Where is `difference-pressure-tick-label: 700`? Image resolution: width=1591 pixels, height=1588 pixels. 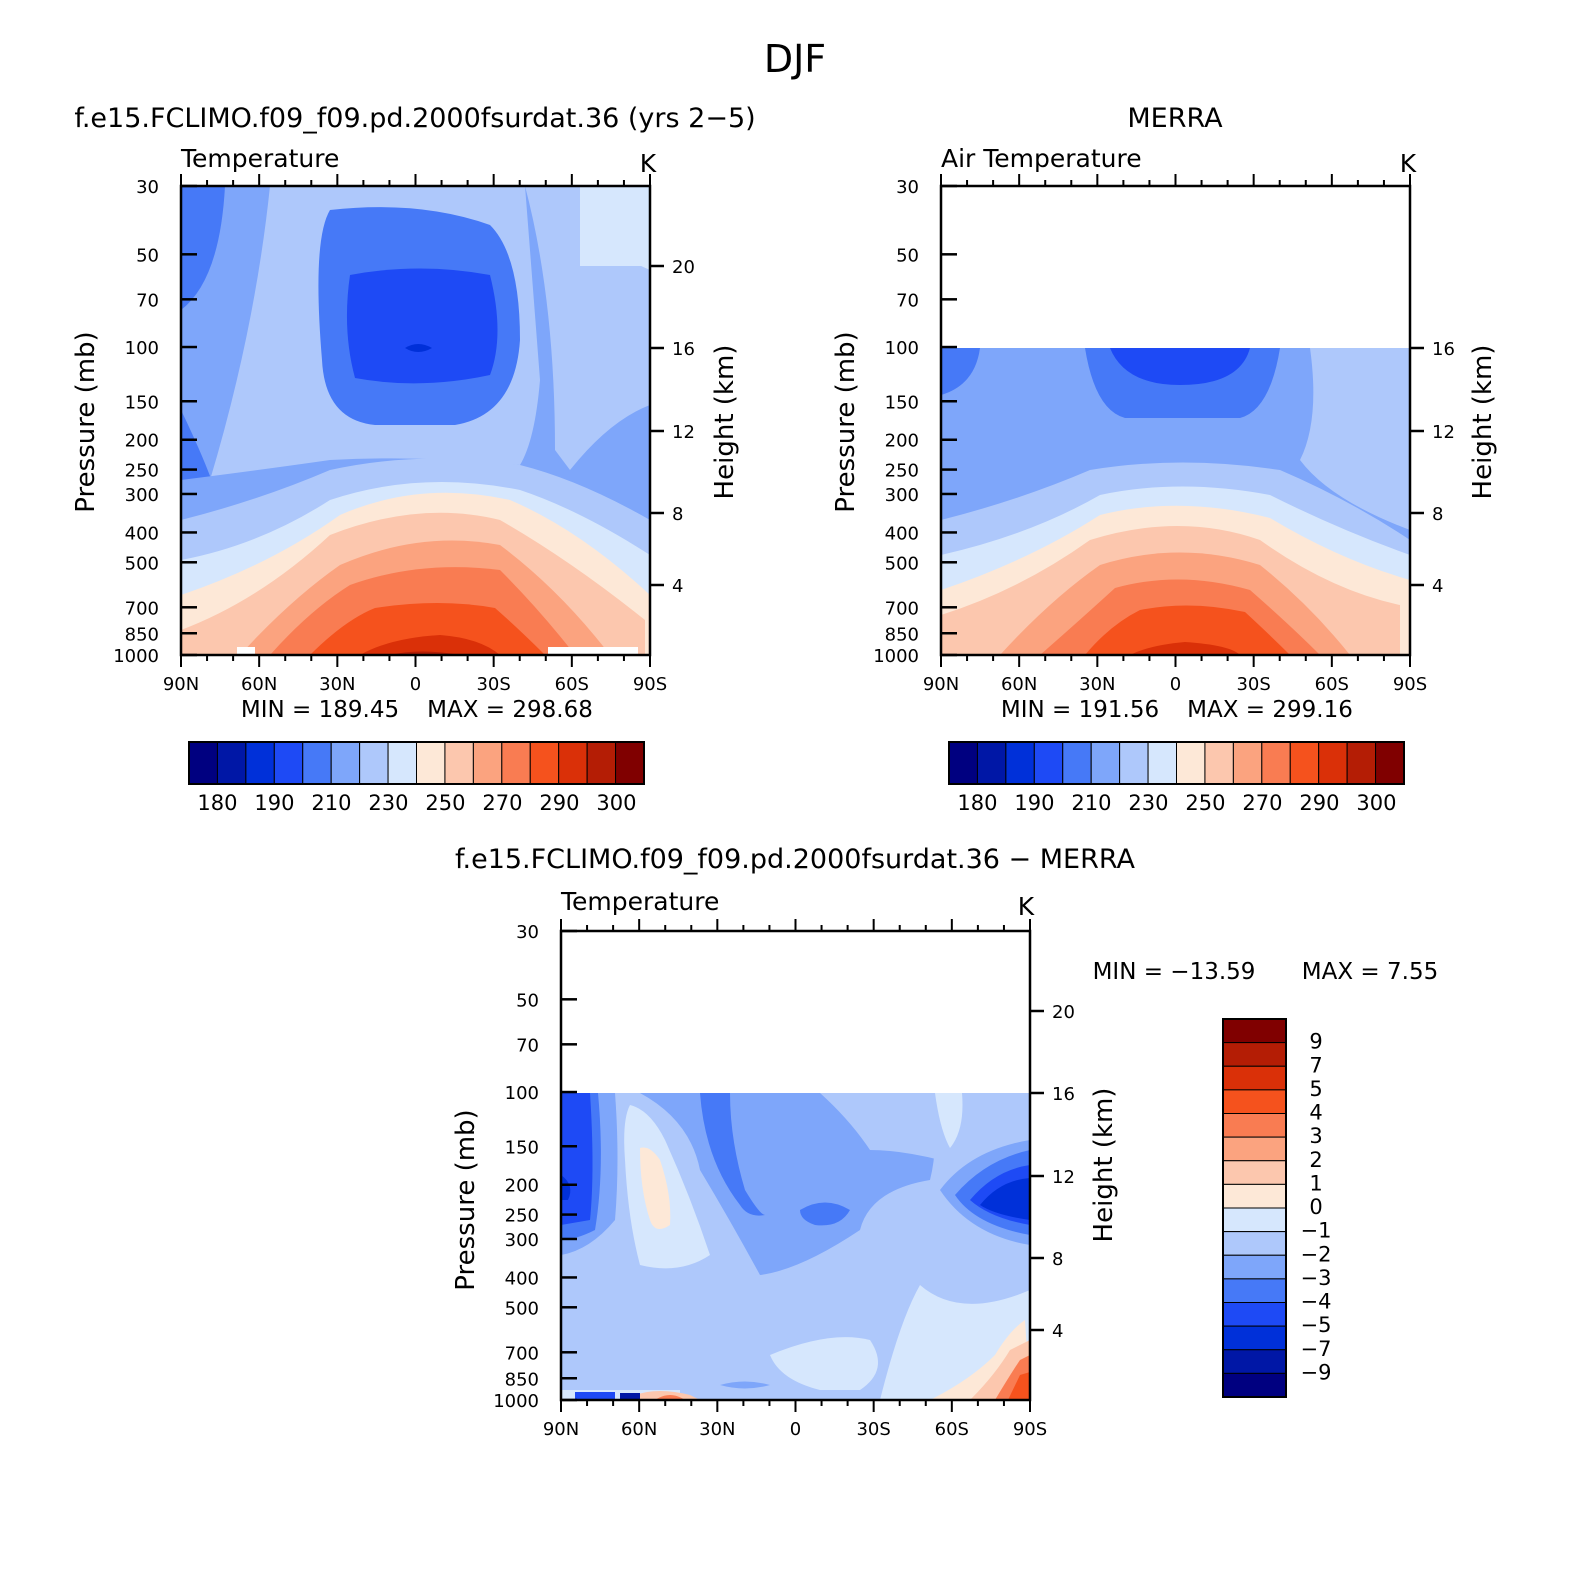
difference-pressure-tick-label: 700 is located at coordinates (522, 1353).